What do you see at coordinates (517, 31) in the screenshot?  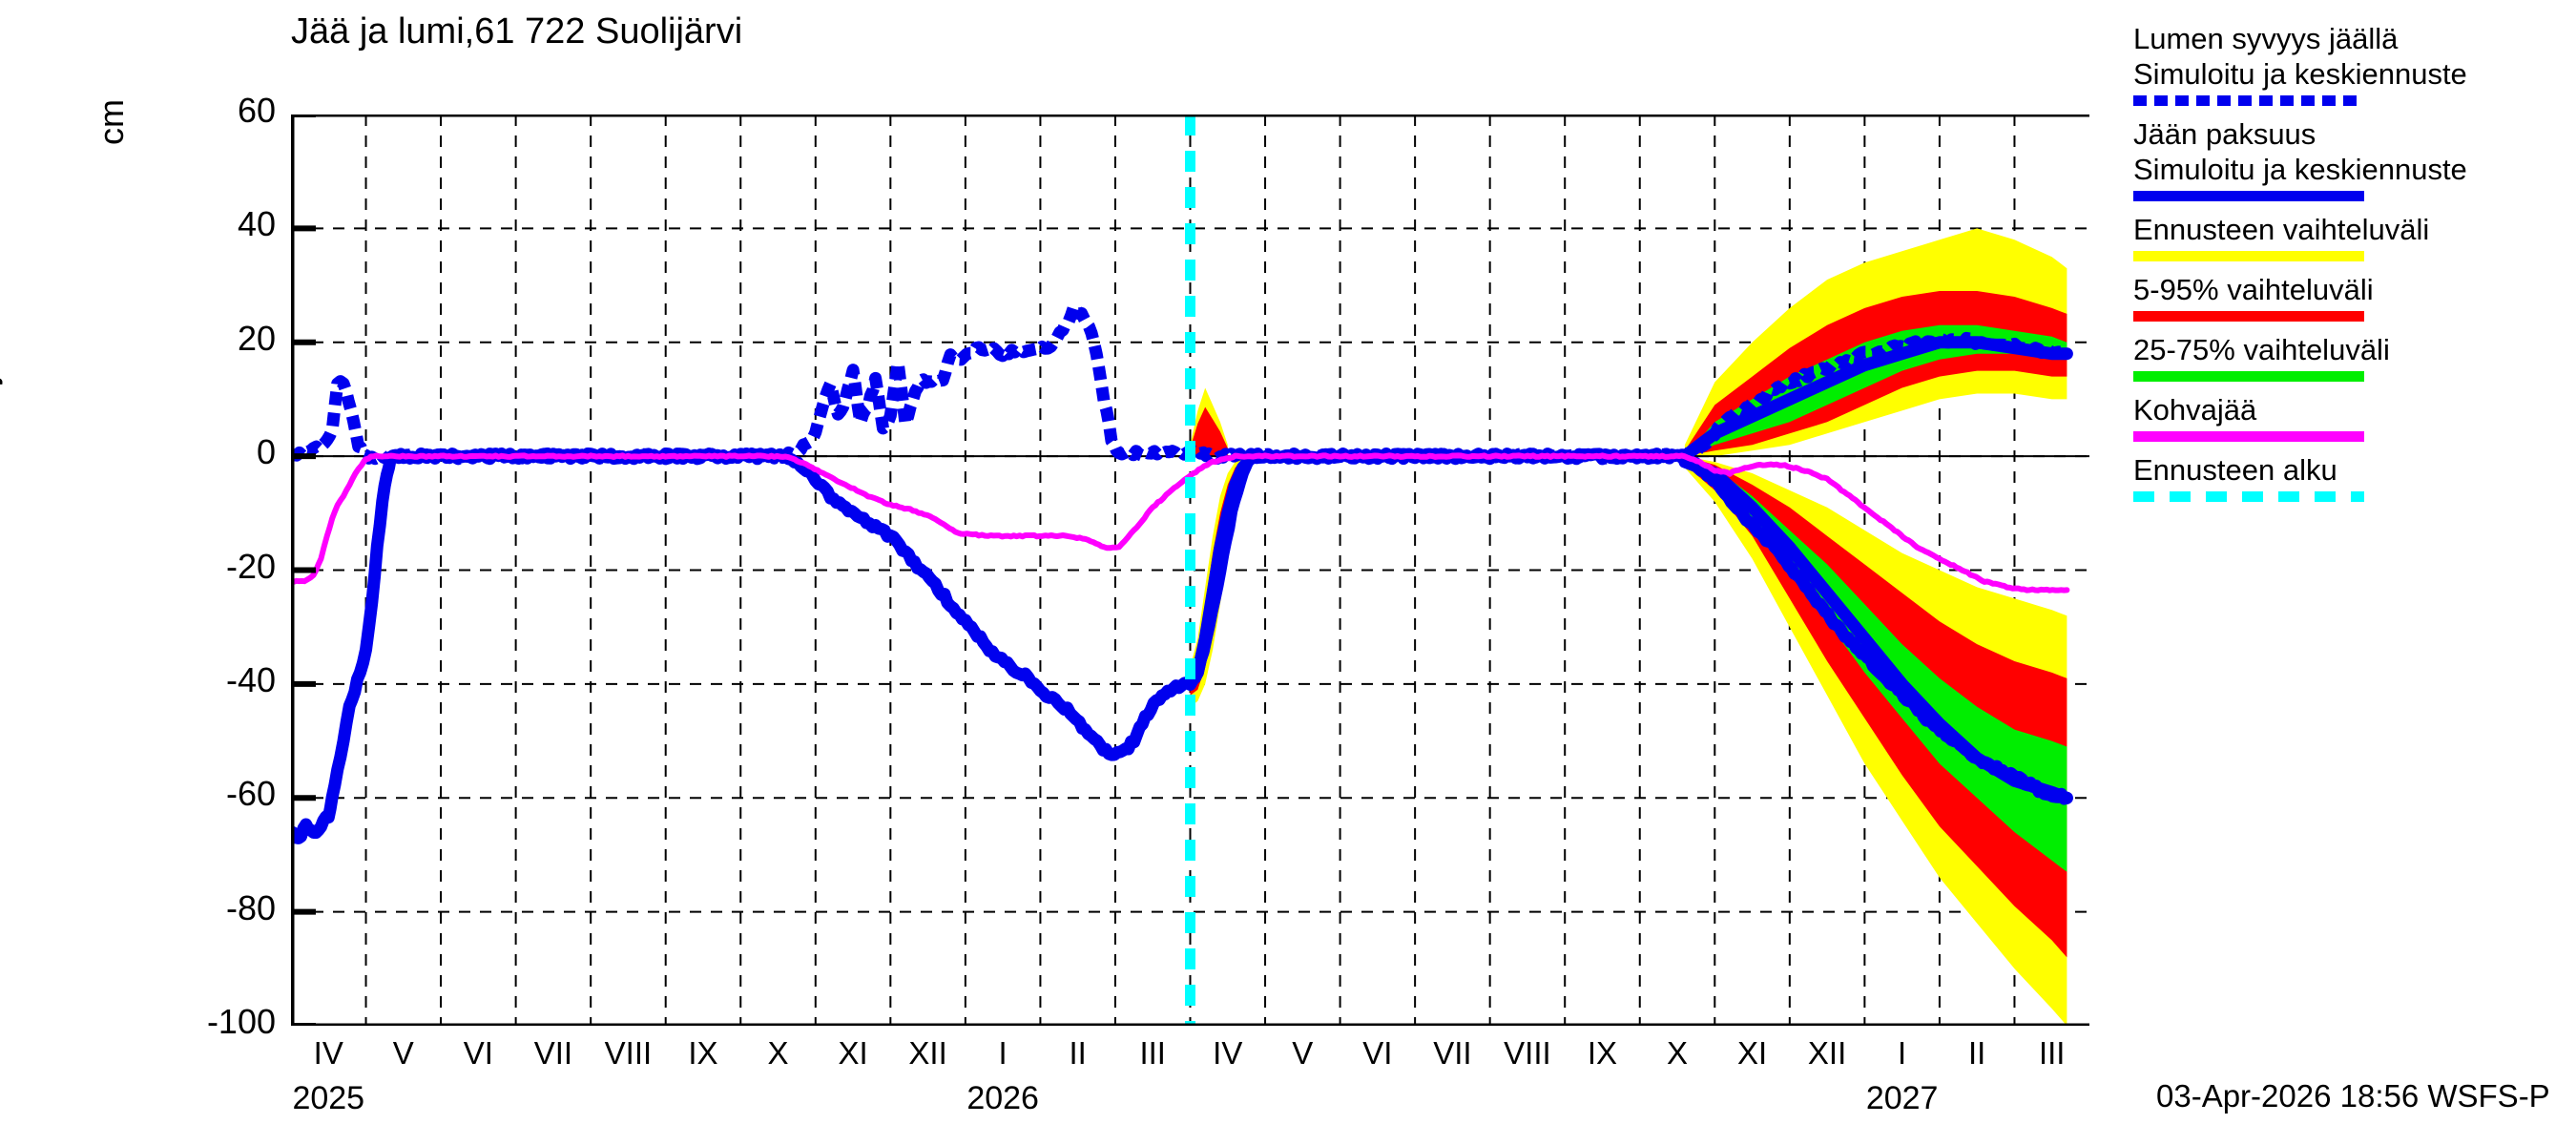 I see `page-title: Jää ja lumi,61 722 Suolijärvi` at bounding box center [517, 31].